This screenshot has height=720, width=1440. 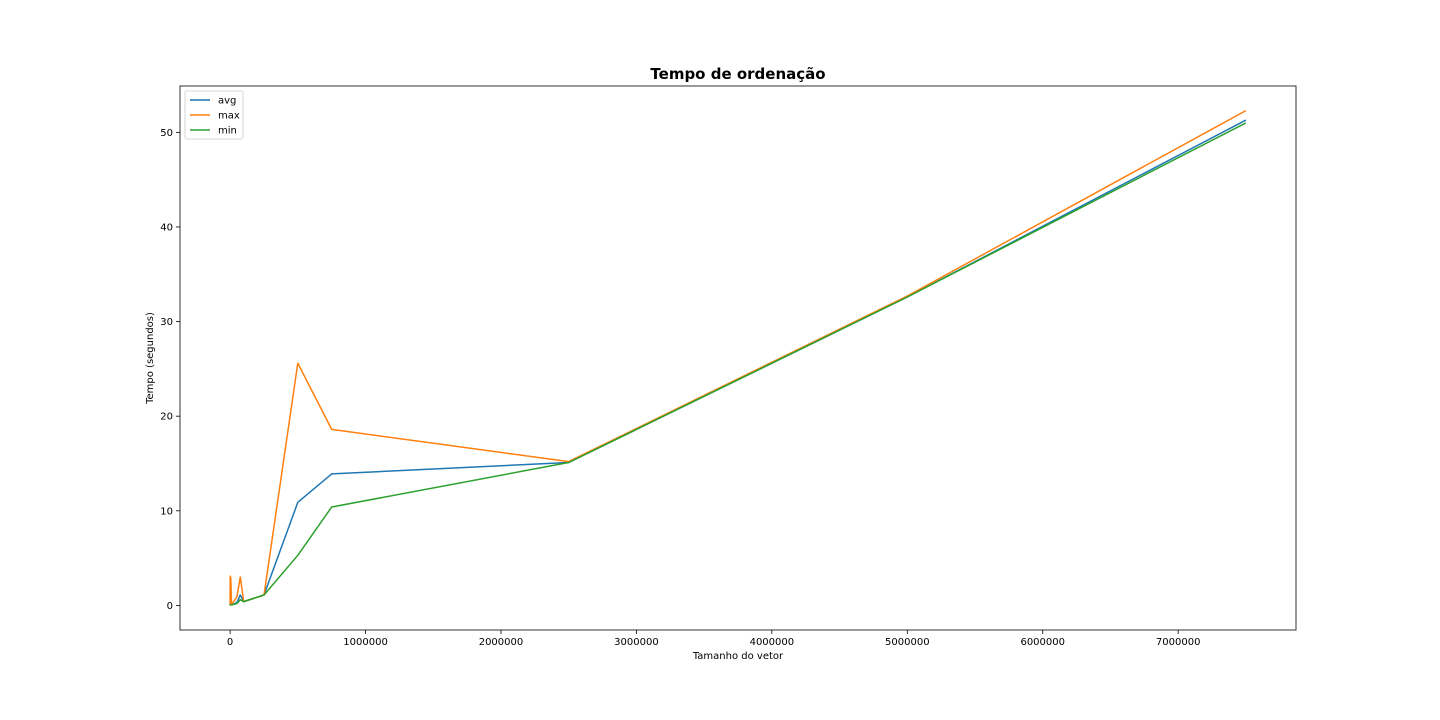 What do you see at coordinates (501, 642) in the screenshot?
I see `x-tick-label: 2000000` at bounding box center [501, 642].